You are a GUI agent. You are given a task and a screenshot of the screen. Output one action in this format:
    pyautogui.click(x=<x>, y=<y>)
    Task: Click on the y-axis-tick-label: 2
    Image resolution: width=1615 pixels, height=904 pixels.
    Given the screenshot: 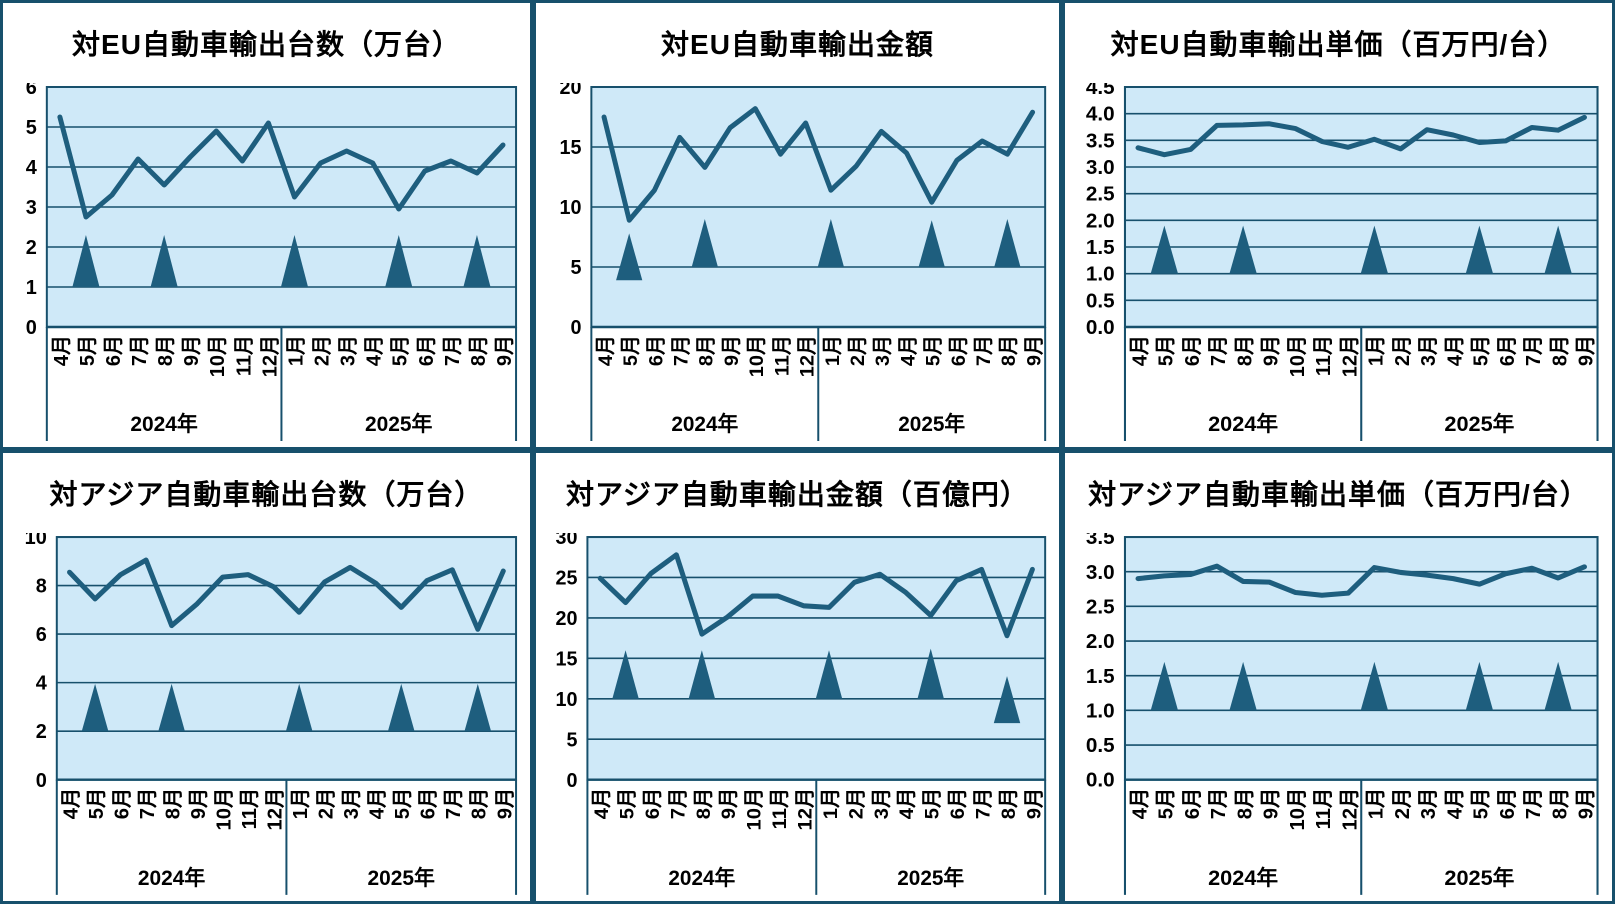 What is the action you would take?
    pyautogui.click(x=31, y=248)
    